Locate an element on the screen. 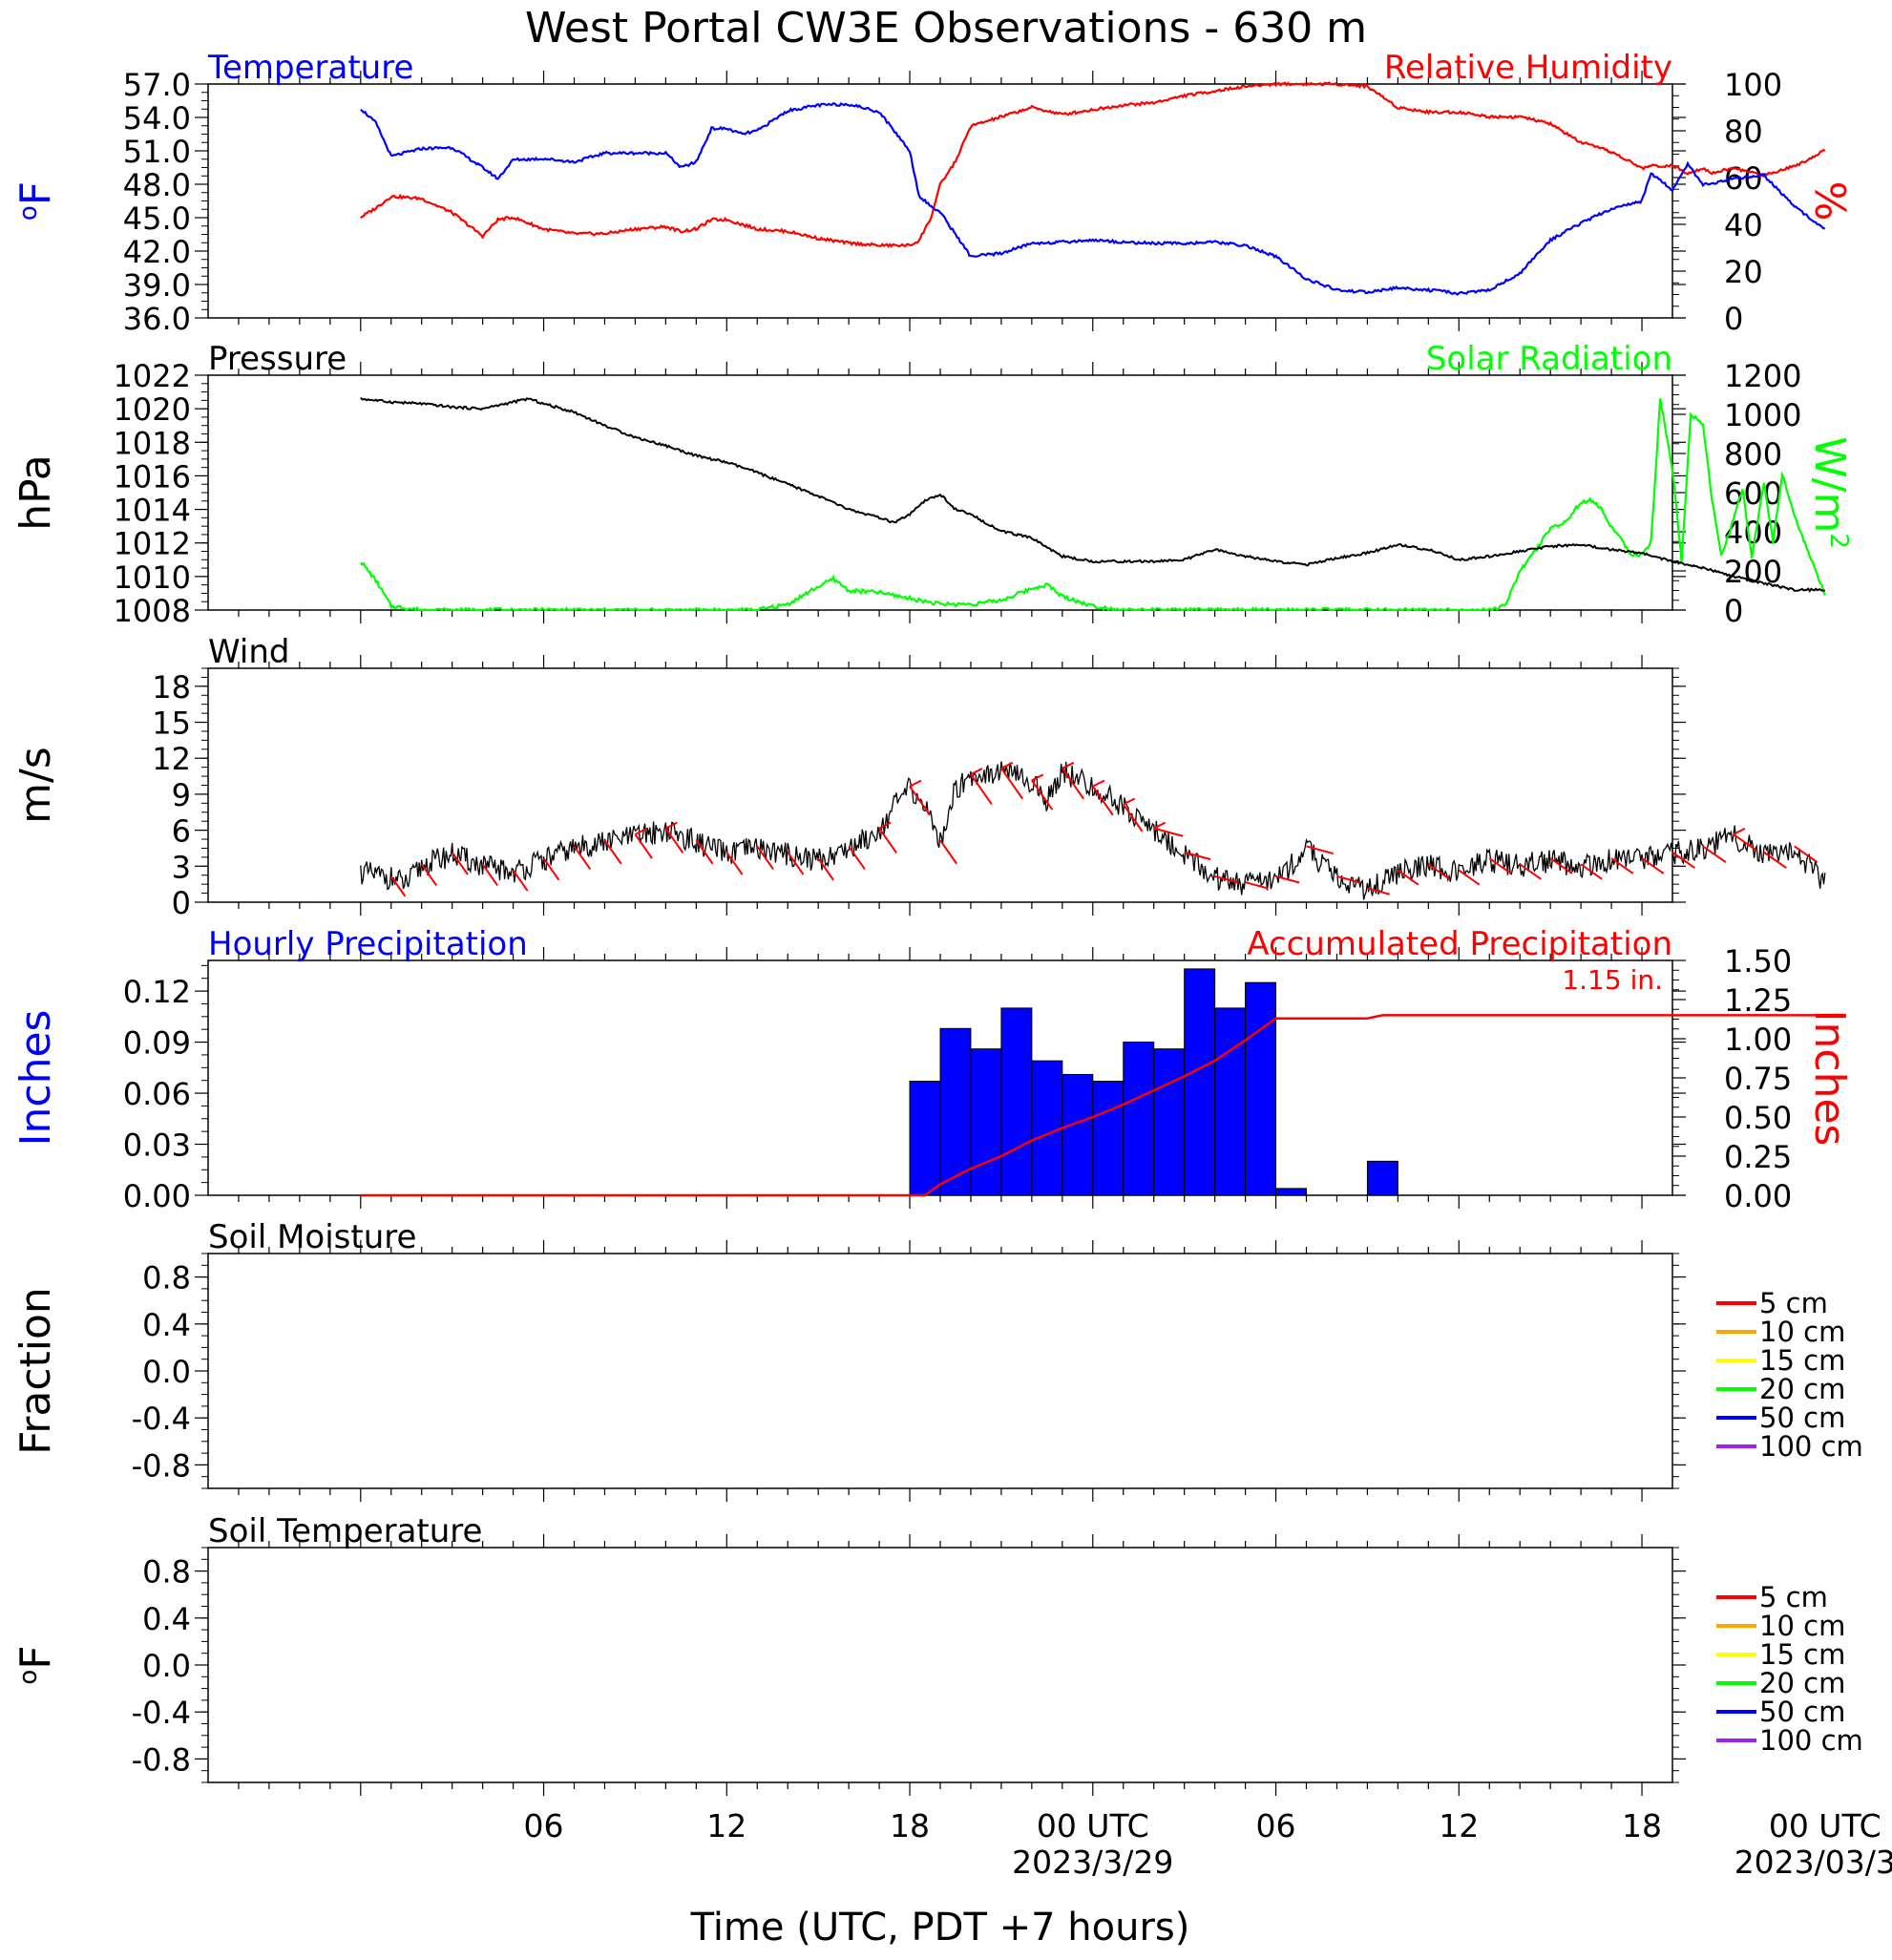 The width and height of the screenshot is (1892, 1960). y-tick-label: 1022 is located at coordinates (152, 376).